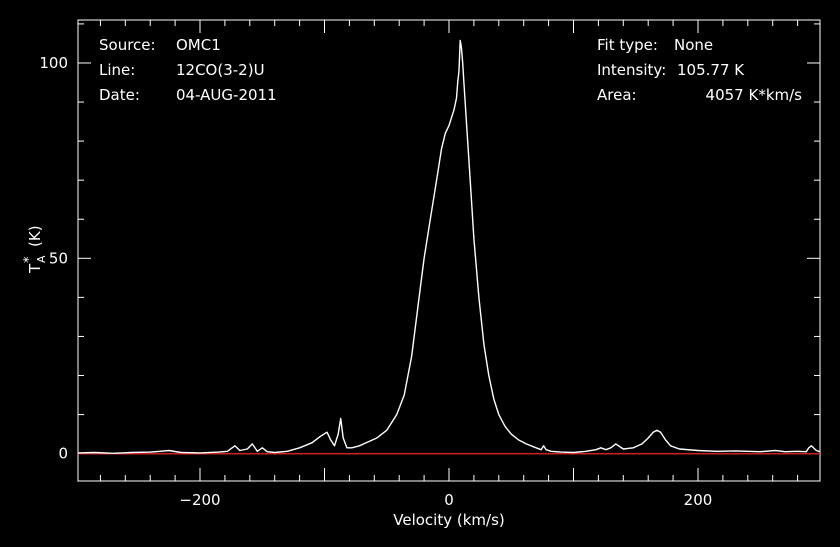 This screenshot has height=547, width=840. Describe the element at coordinates (617, 95) in the screenshot. I see `area-label: Area:` at that location.